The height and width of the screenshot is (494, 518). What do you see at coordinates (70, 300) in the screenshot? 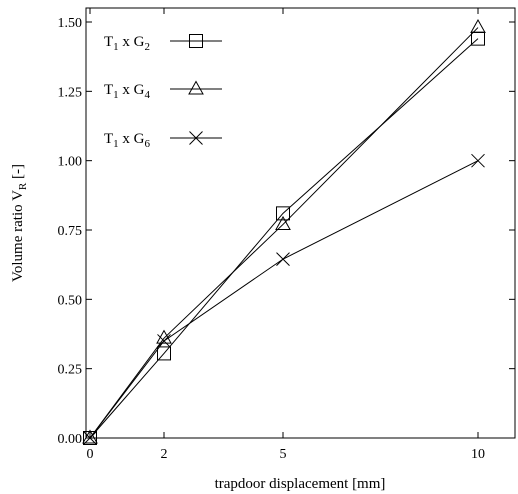
I see `y-tick-label: 0.50` at bounding box center [70, 300].